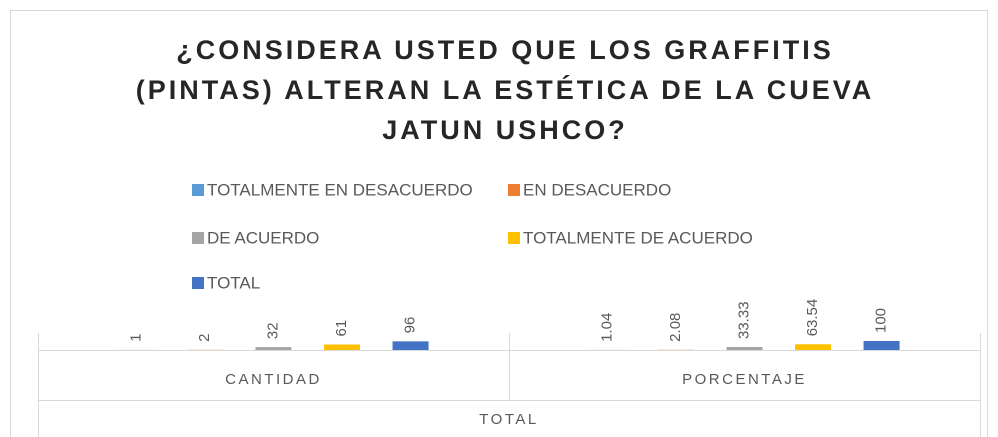 Image resolution: width=998 pixels, height=437 pixels. What do you see at coordinates (675, 327) in the screenshot?
I see `data-label: 2.08` at bounding box center [675, 327].